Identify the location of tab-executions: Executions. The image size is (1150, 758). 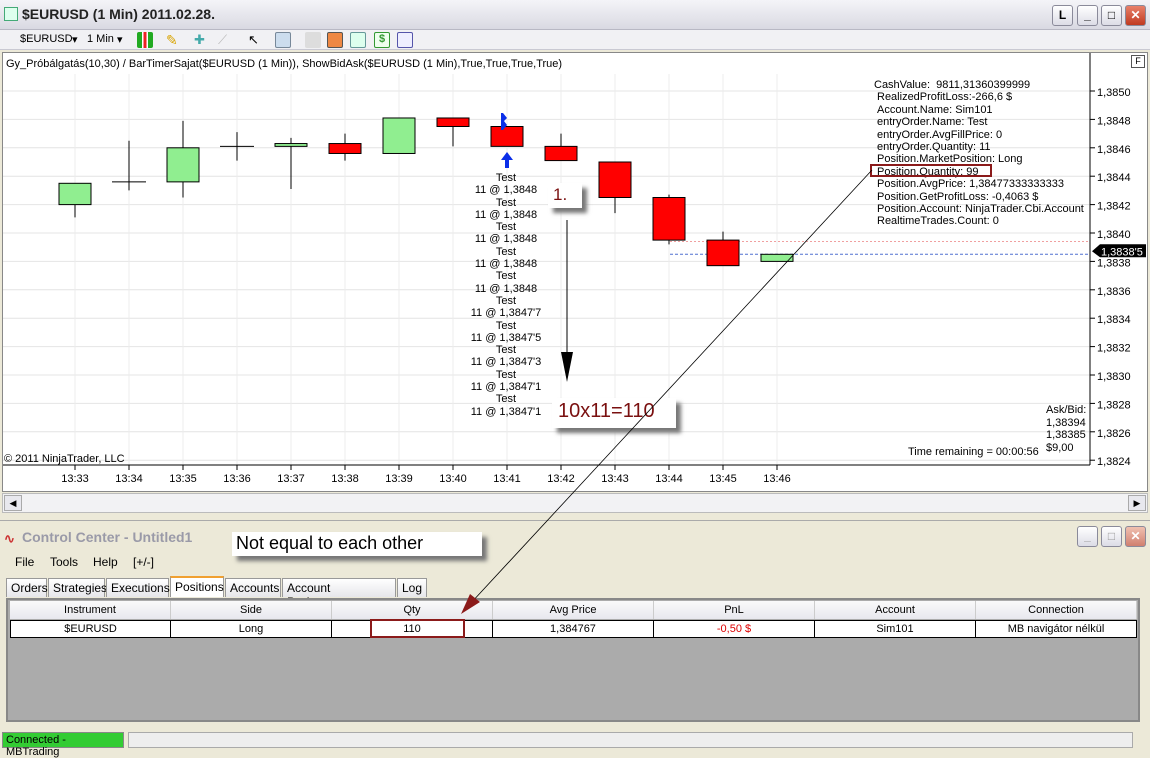
(138, 587).